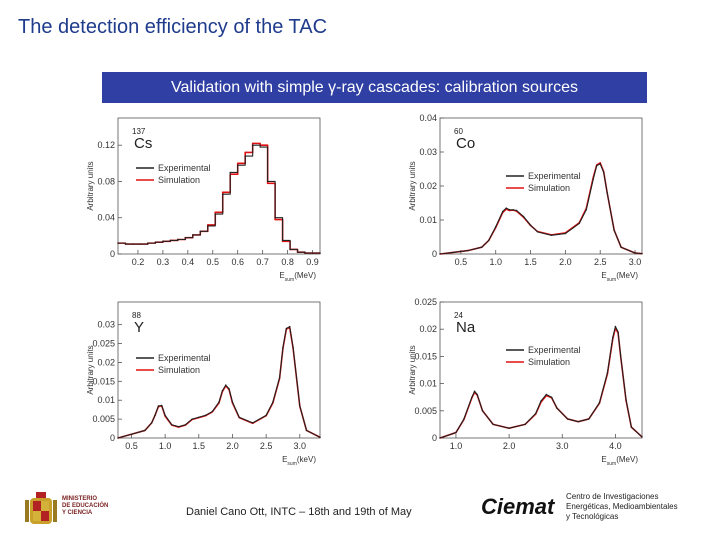 This screenshot has width=720, height=540. I want to click on isotope-symbol-label: Cs, so click(143, 143).